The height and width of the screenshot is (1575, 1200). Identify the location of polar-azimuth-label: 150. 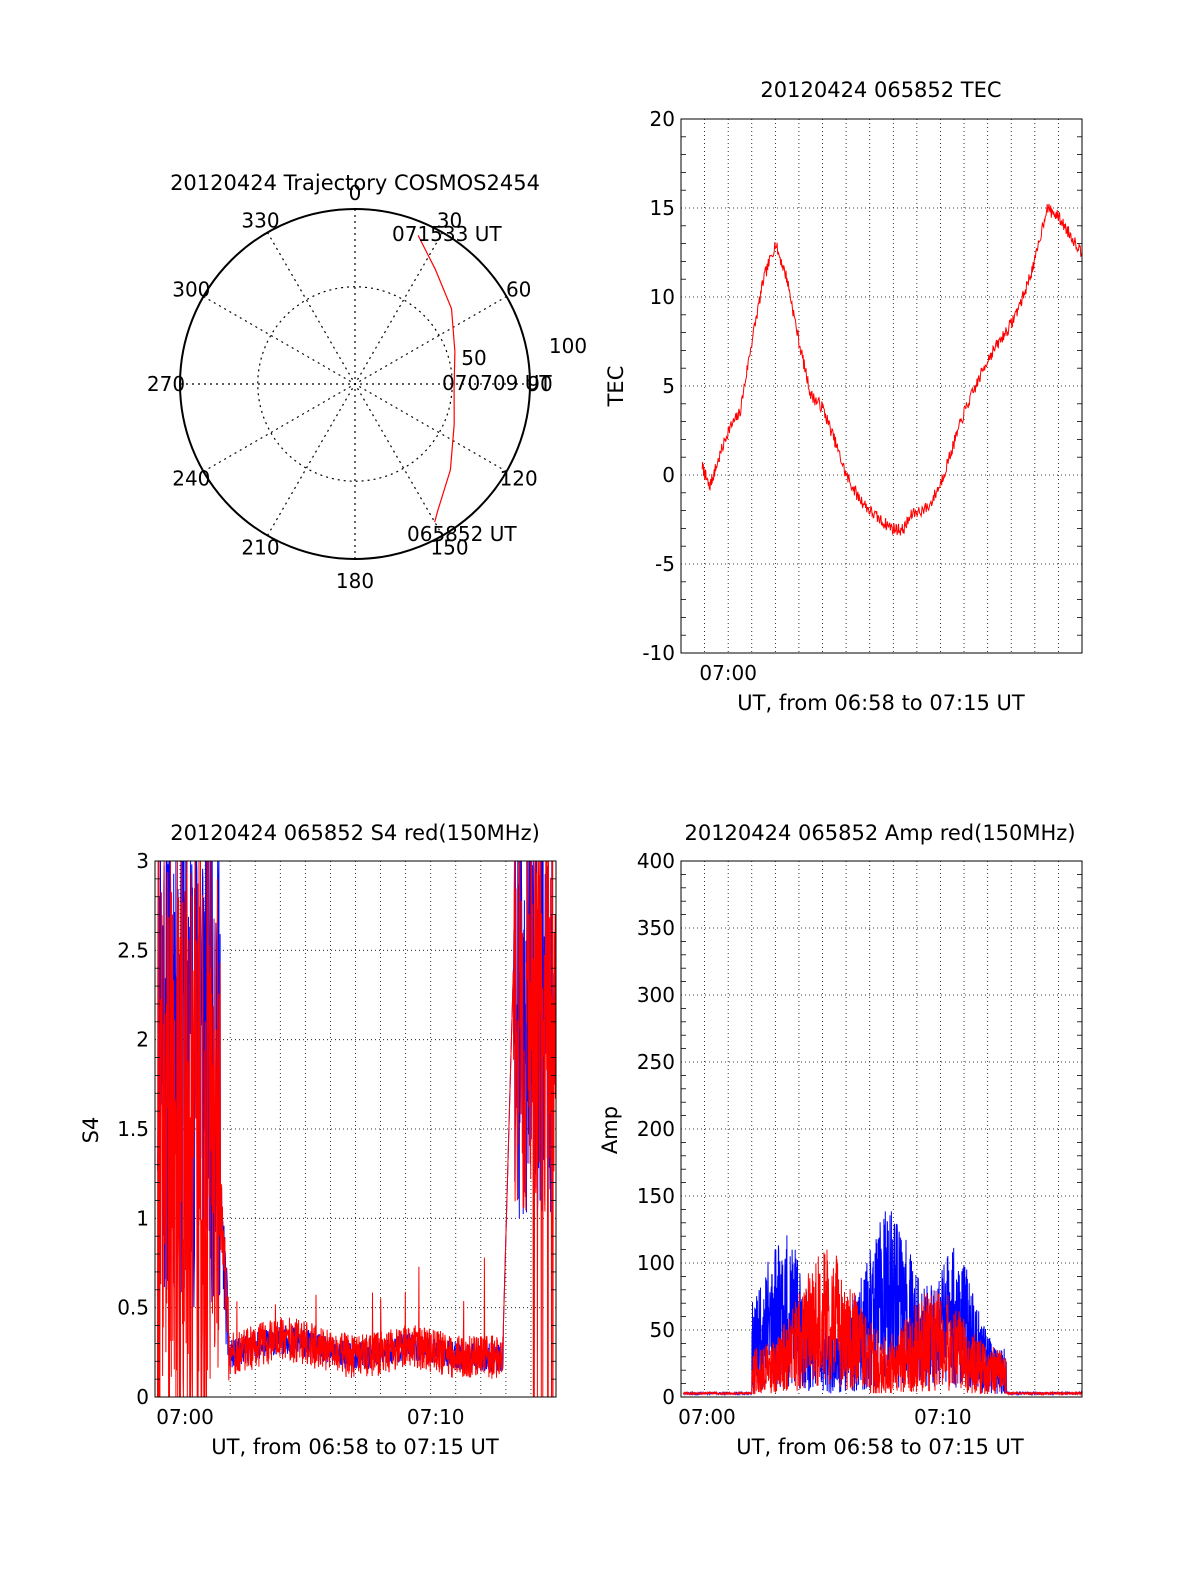
(449, 548).